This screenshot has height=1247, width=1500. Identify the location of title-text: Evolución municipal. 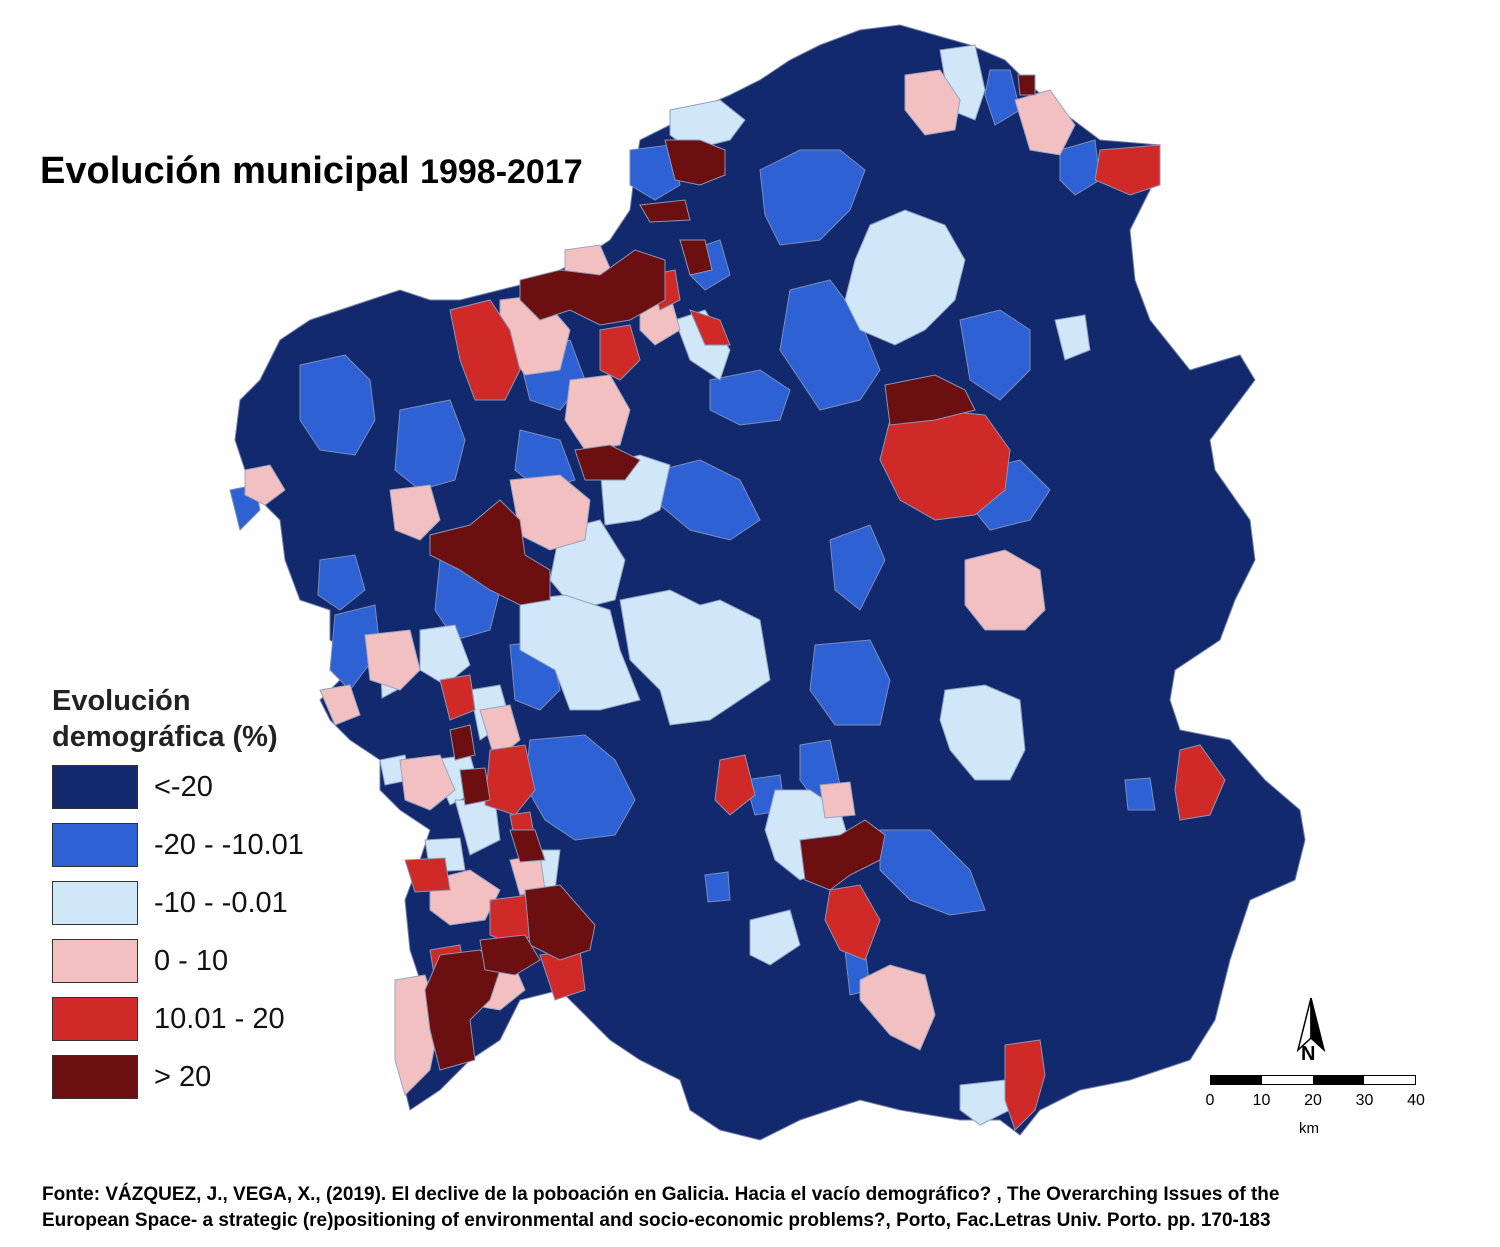
(225, 171).